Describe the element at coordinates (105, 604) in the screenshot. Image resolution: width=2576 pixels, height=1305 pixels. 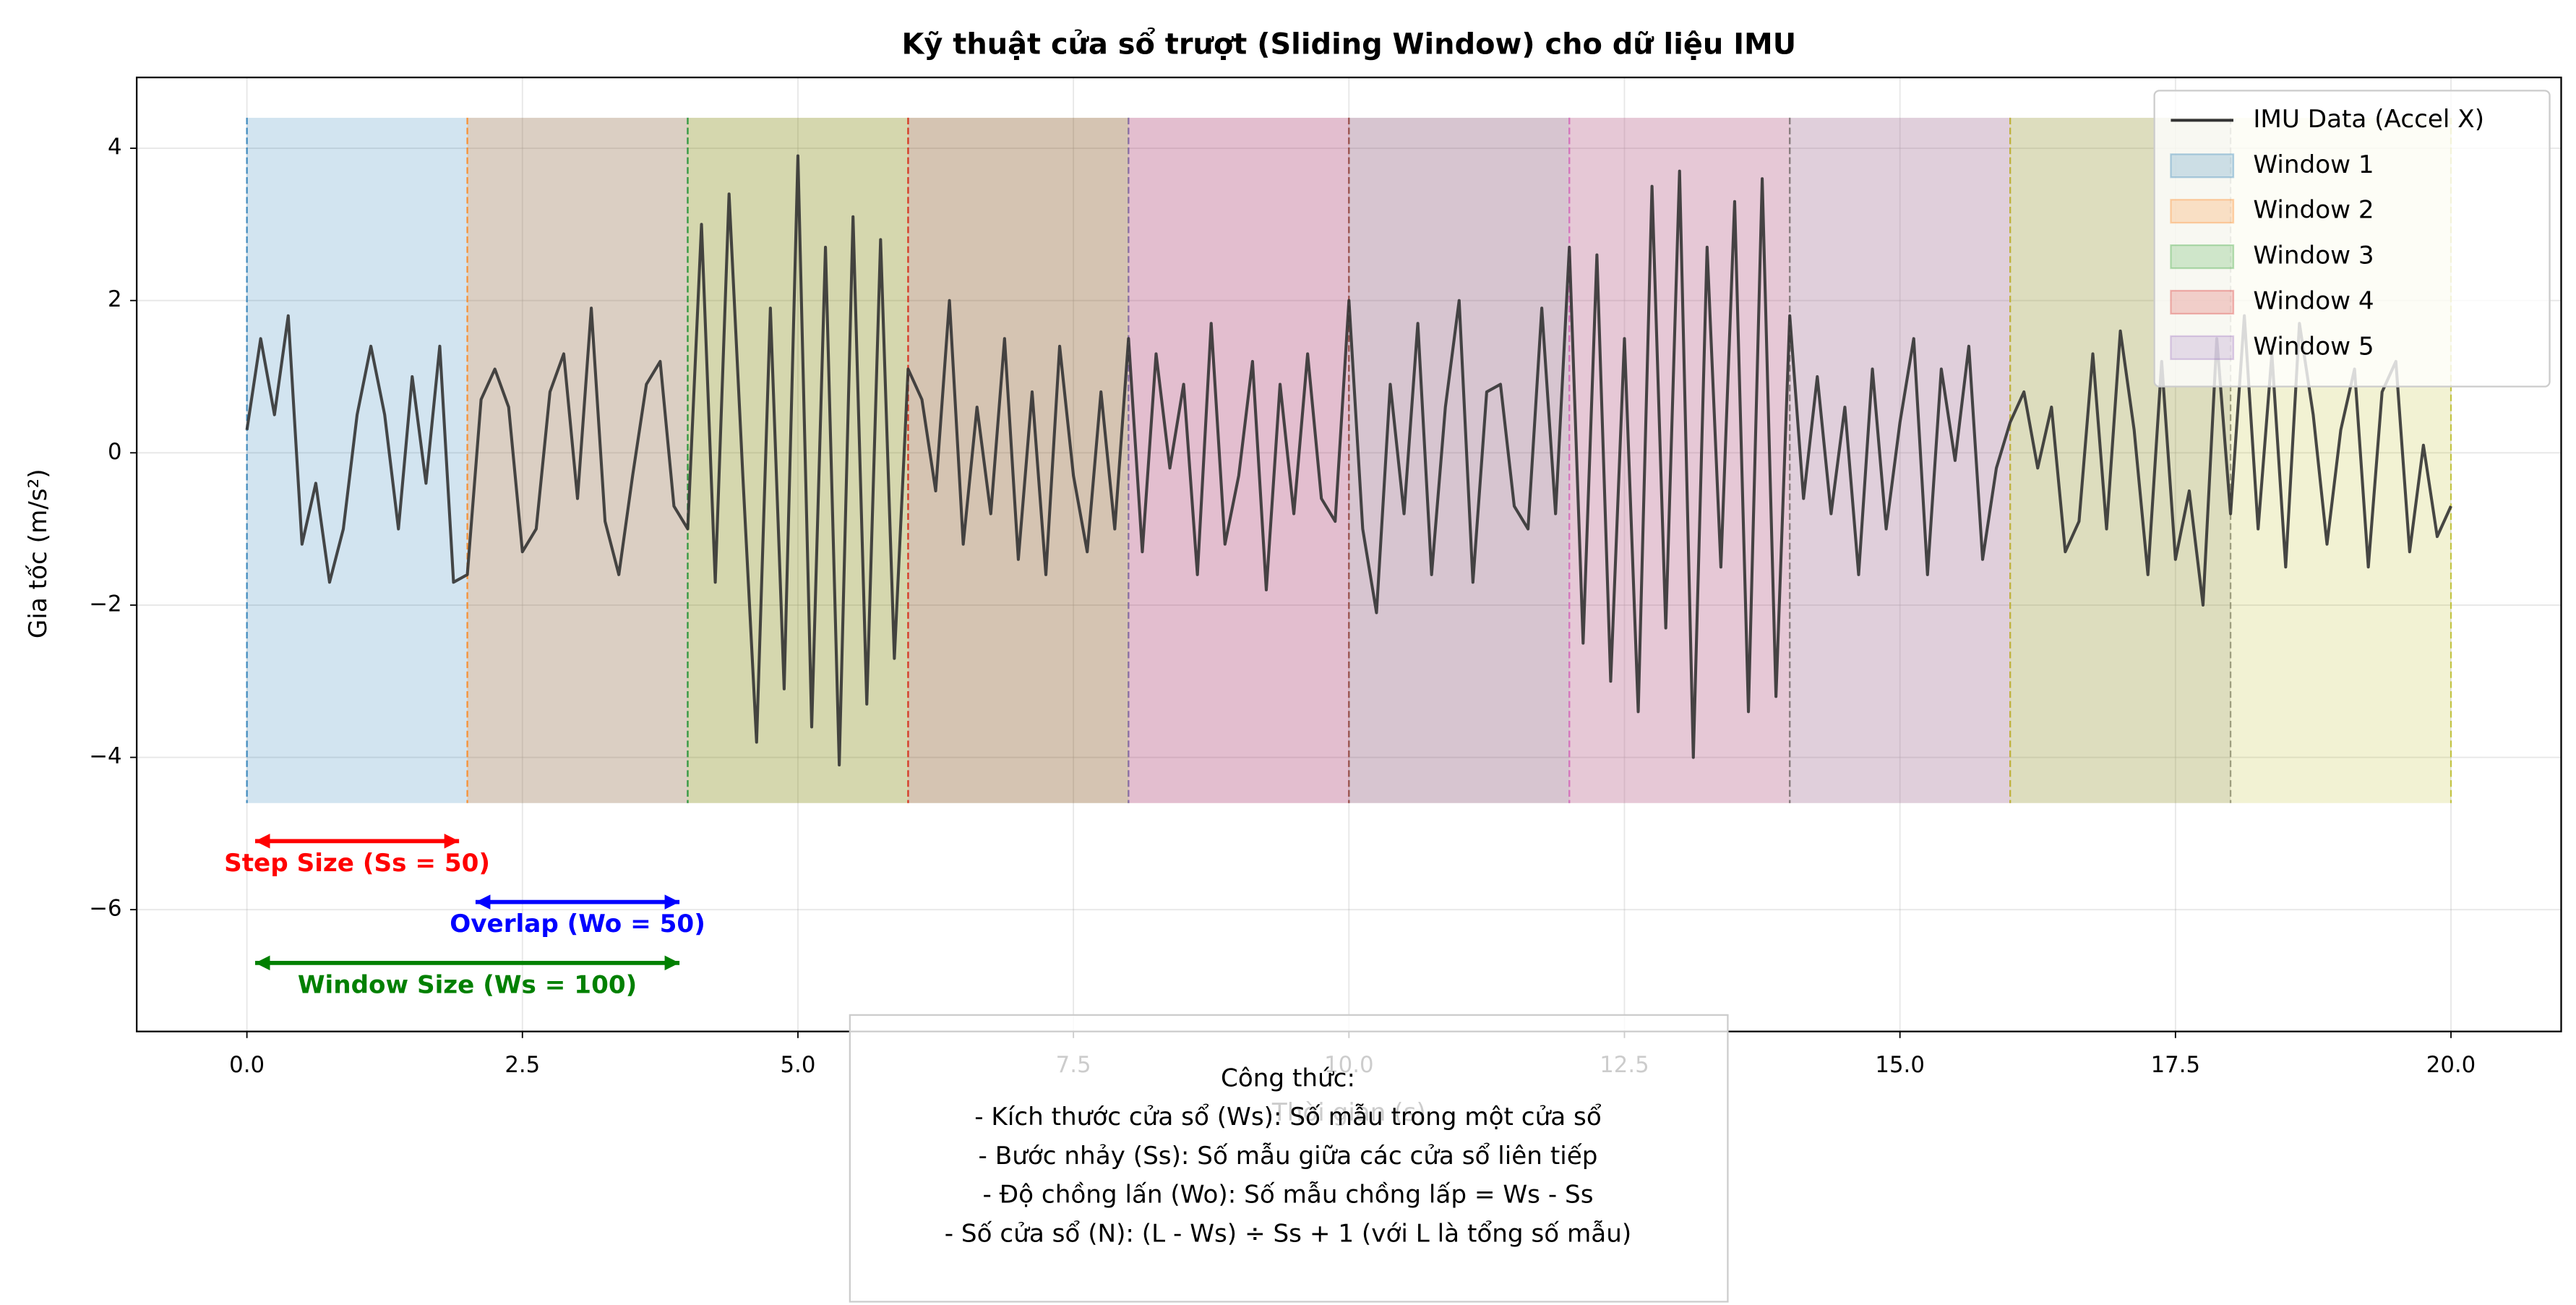
I see `y-tick-label: −2` at that location.